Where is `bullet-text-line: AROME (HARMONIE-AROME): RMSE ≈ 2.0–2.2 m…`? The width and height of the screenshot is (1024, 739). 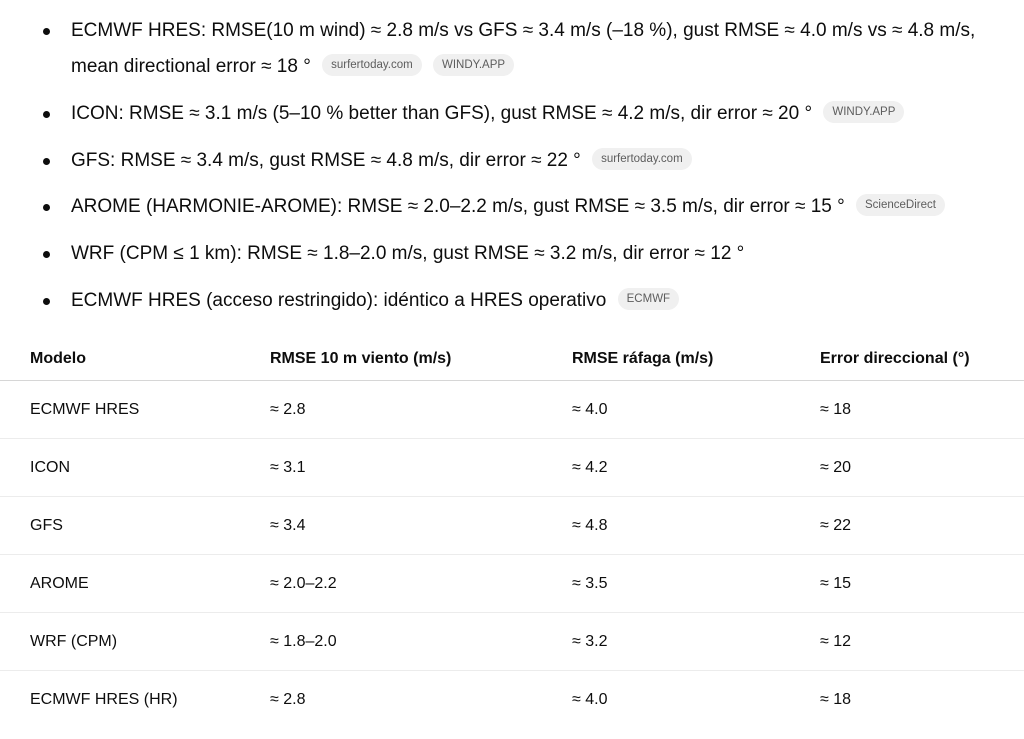 bullet-text-line: AROME (HARMONIE-AROME): RMSE ≈ 2.0–2.2 m… is located at coordinates (508, 206).